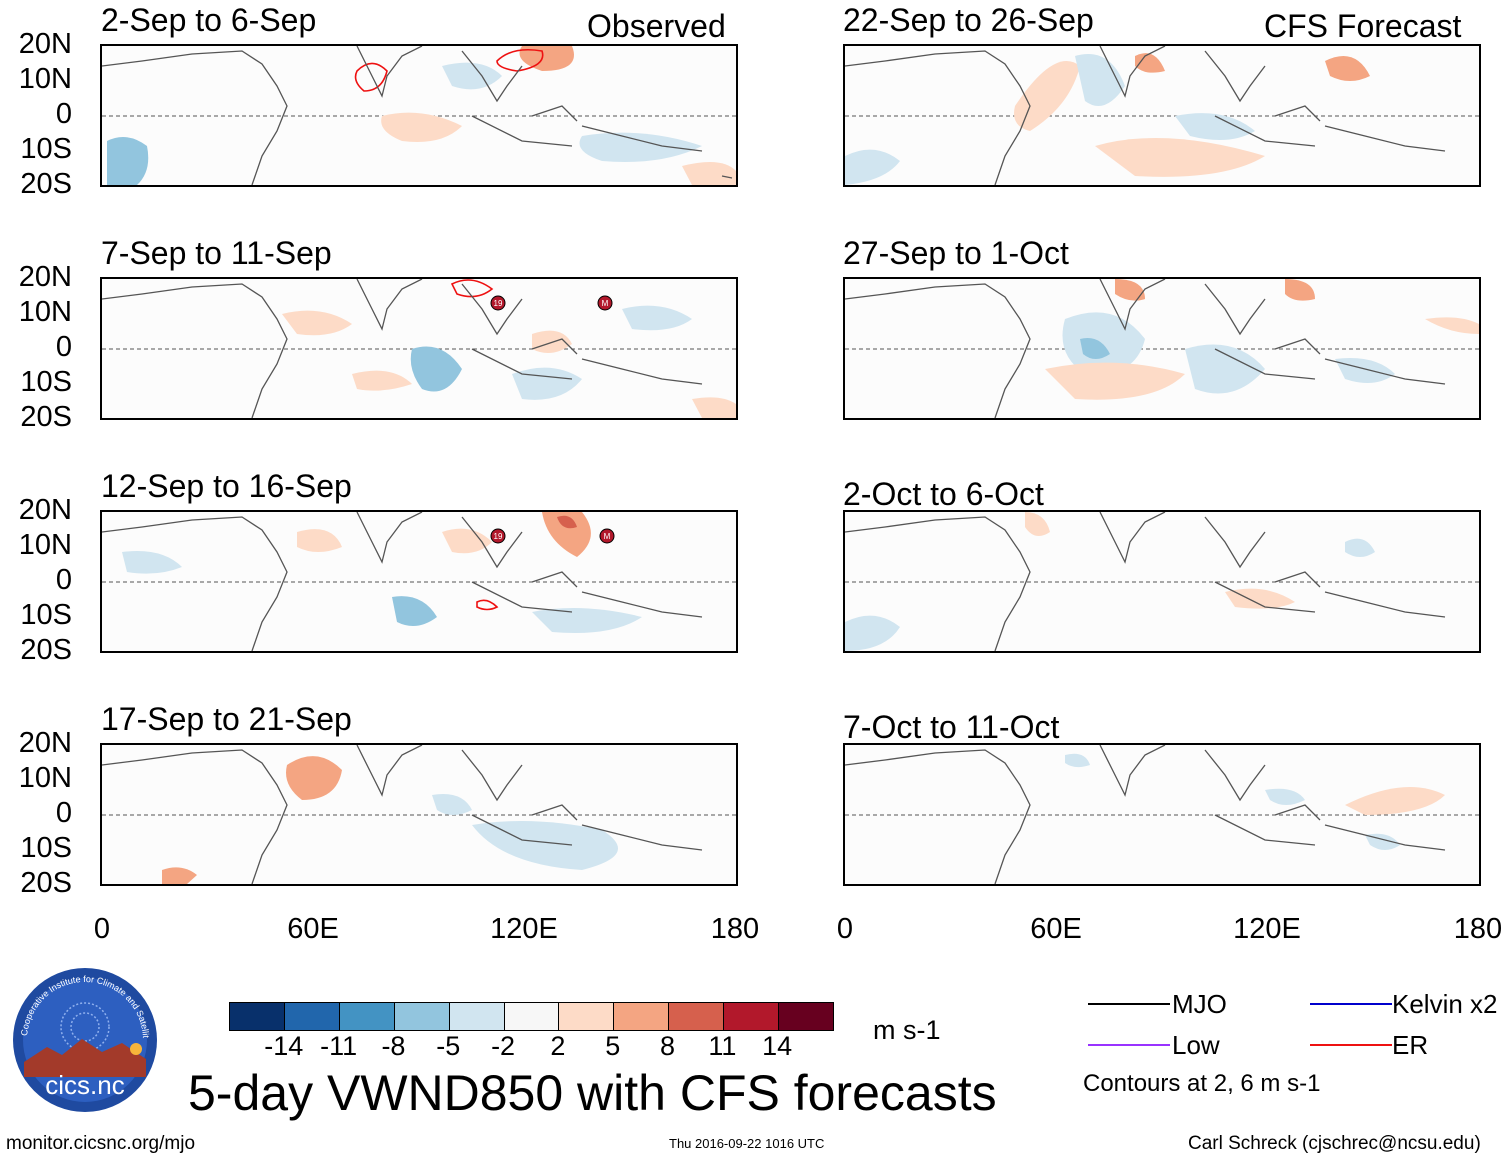 The width and height of the screenshot is (1510, 1159). Describe the element at coordinates (216, 253) in the screenshot. I see `panel-title-left-2: 7-Sep to 11-Sep` at that location.